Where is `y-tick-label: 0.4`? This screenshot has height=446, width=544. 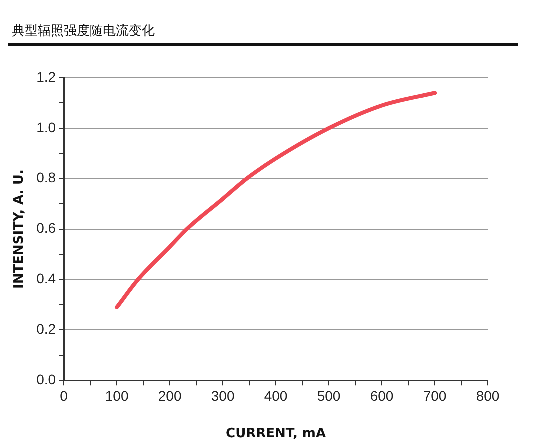
y-tick-label: 0.4 is located at coordinates (46, 278).